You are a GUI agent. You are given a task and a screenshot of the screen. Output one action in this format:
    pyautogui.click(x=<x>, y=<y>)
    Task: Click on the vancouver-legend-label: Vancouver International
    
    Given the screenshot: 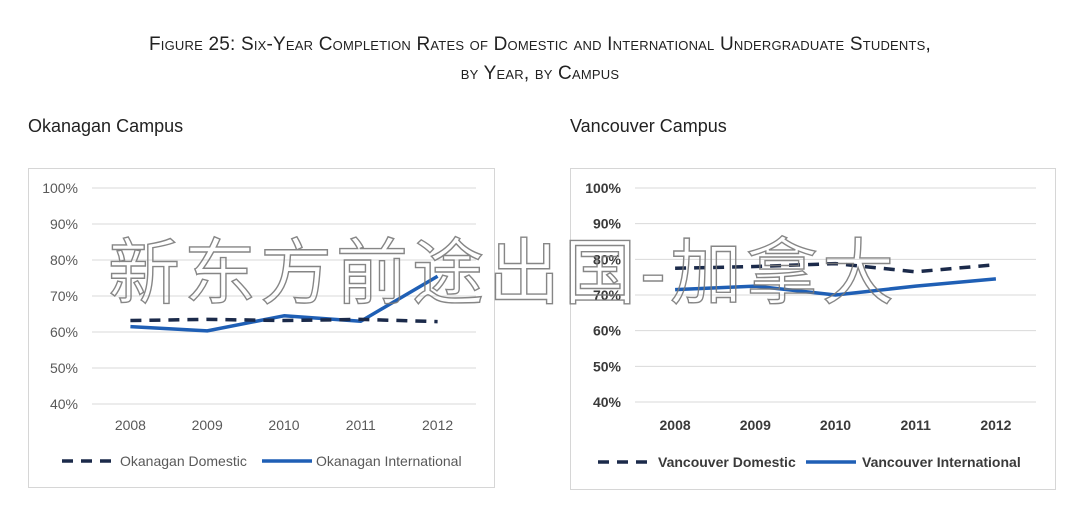 What is the action you would take?
    pyautogui.click(x=941, y=462)
    